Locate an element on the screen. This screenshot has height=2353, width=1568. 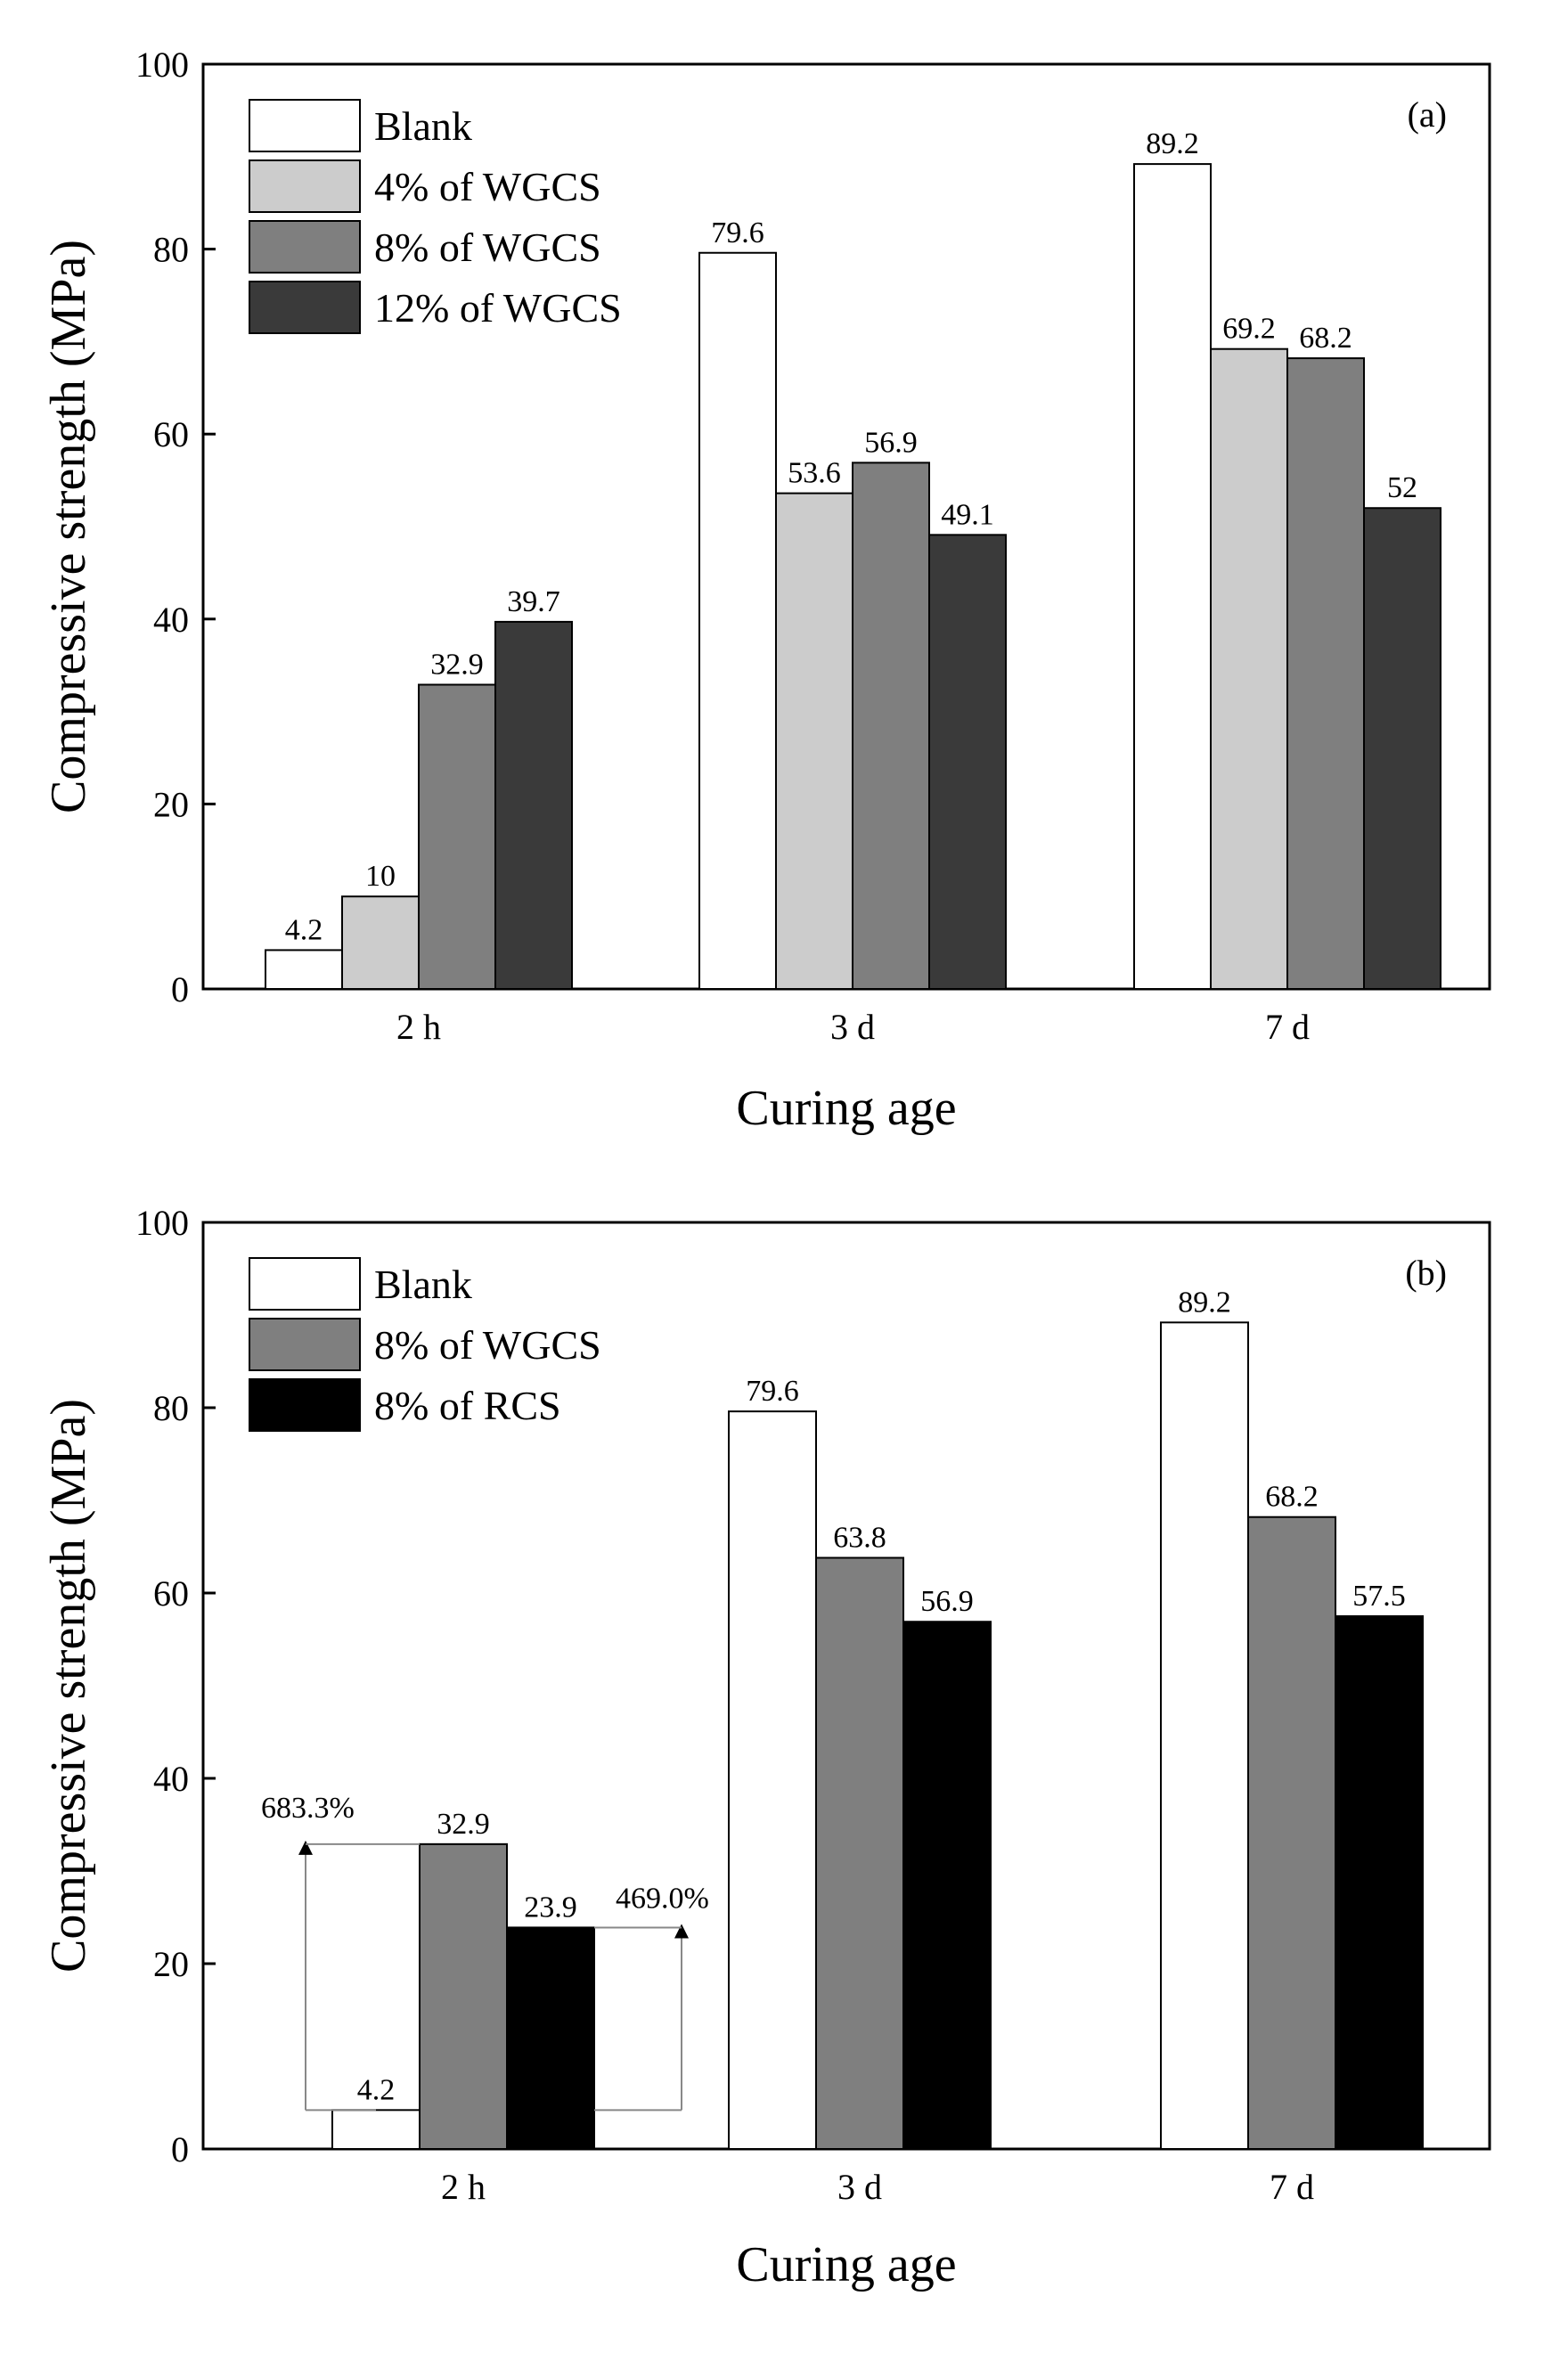
legend-label: 8% of RCS is located at coordinates (467, 1405).